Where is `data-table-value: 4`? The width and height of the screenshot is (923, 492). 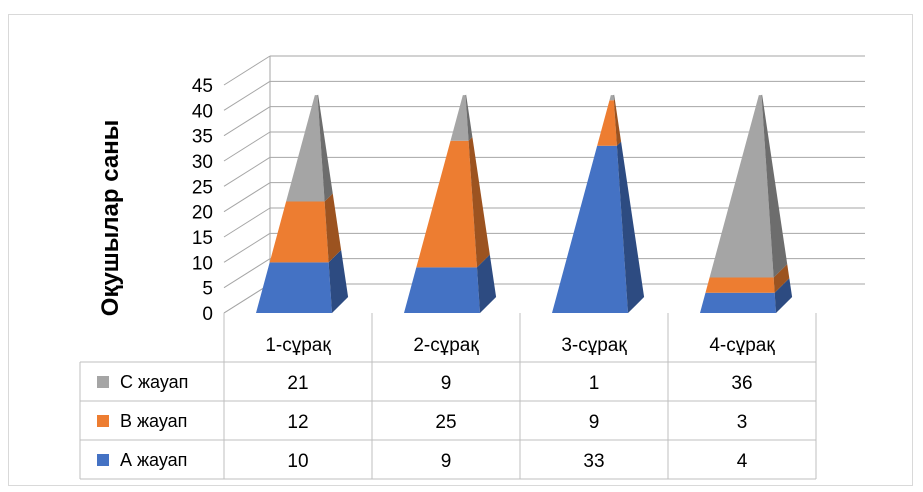 data-table-value: 4 is located at coordinates (742, 461).